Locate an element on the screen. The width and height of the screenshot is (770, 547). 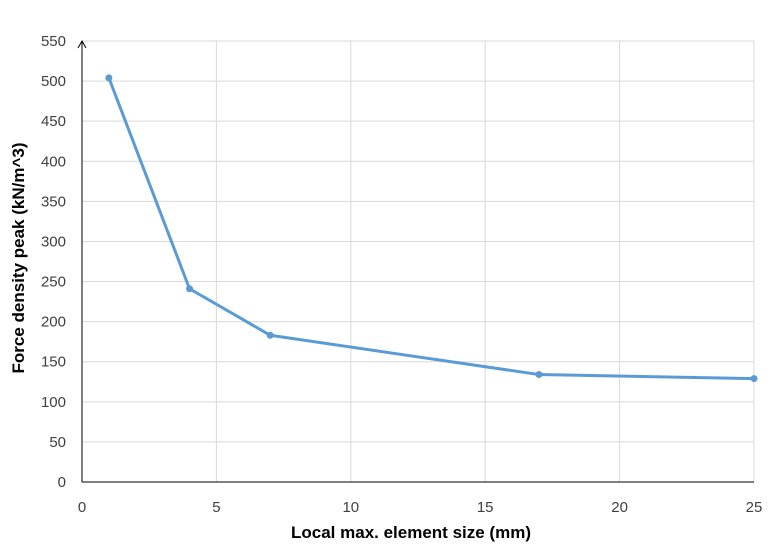
y-tick-label-1: 50 is located at coordinates (57, 442).